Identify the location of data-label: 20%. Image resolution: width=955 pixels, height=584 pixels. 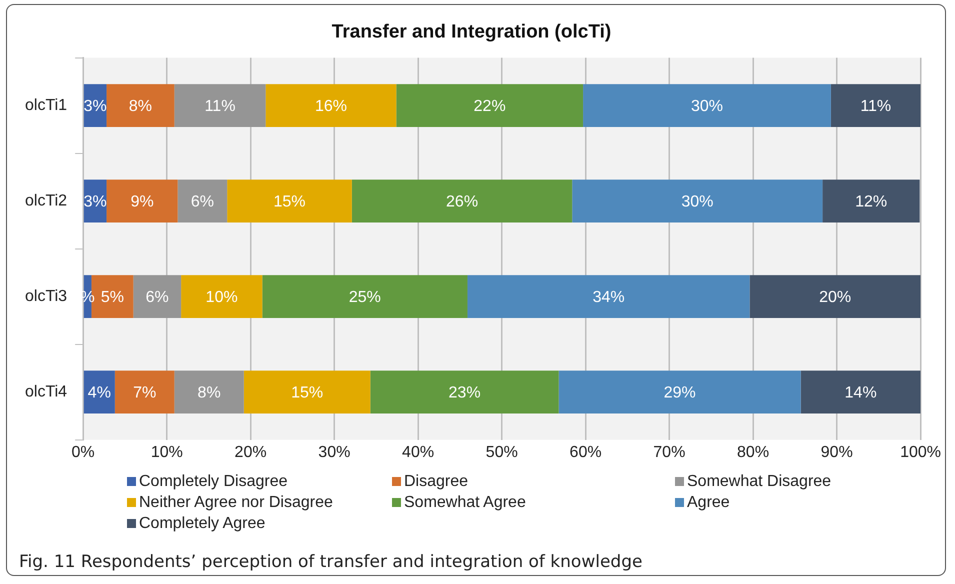
(835, 297).